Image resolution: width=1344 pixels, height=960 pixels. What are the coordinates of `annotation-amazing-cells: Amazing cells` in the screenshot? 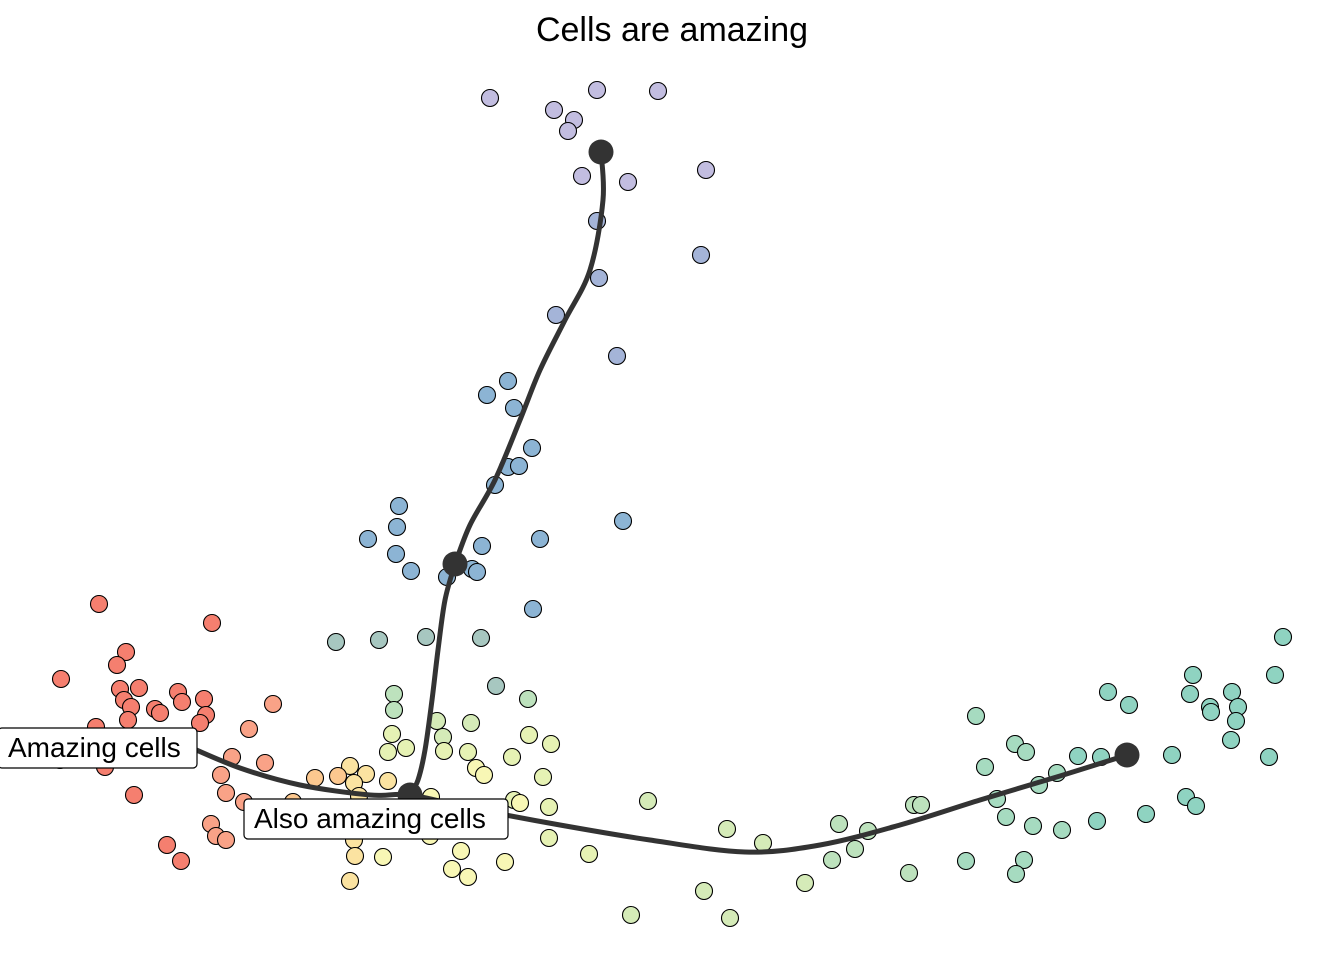 It's located at (99, 748).